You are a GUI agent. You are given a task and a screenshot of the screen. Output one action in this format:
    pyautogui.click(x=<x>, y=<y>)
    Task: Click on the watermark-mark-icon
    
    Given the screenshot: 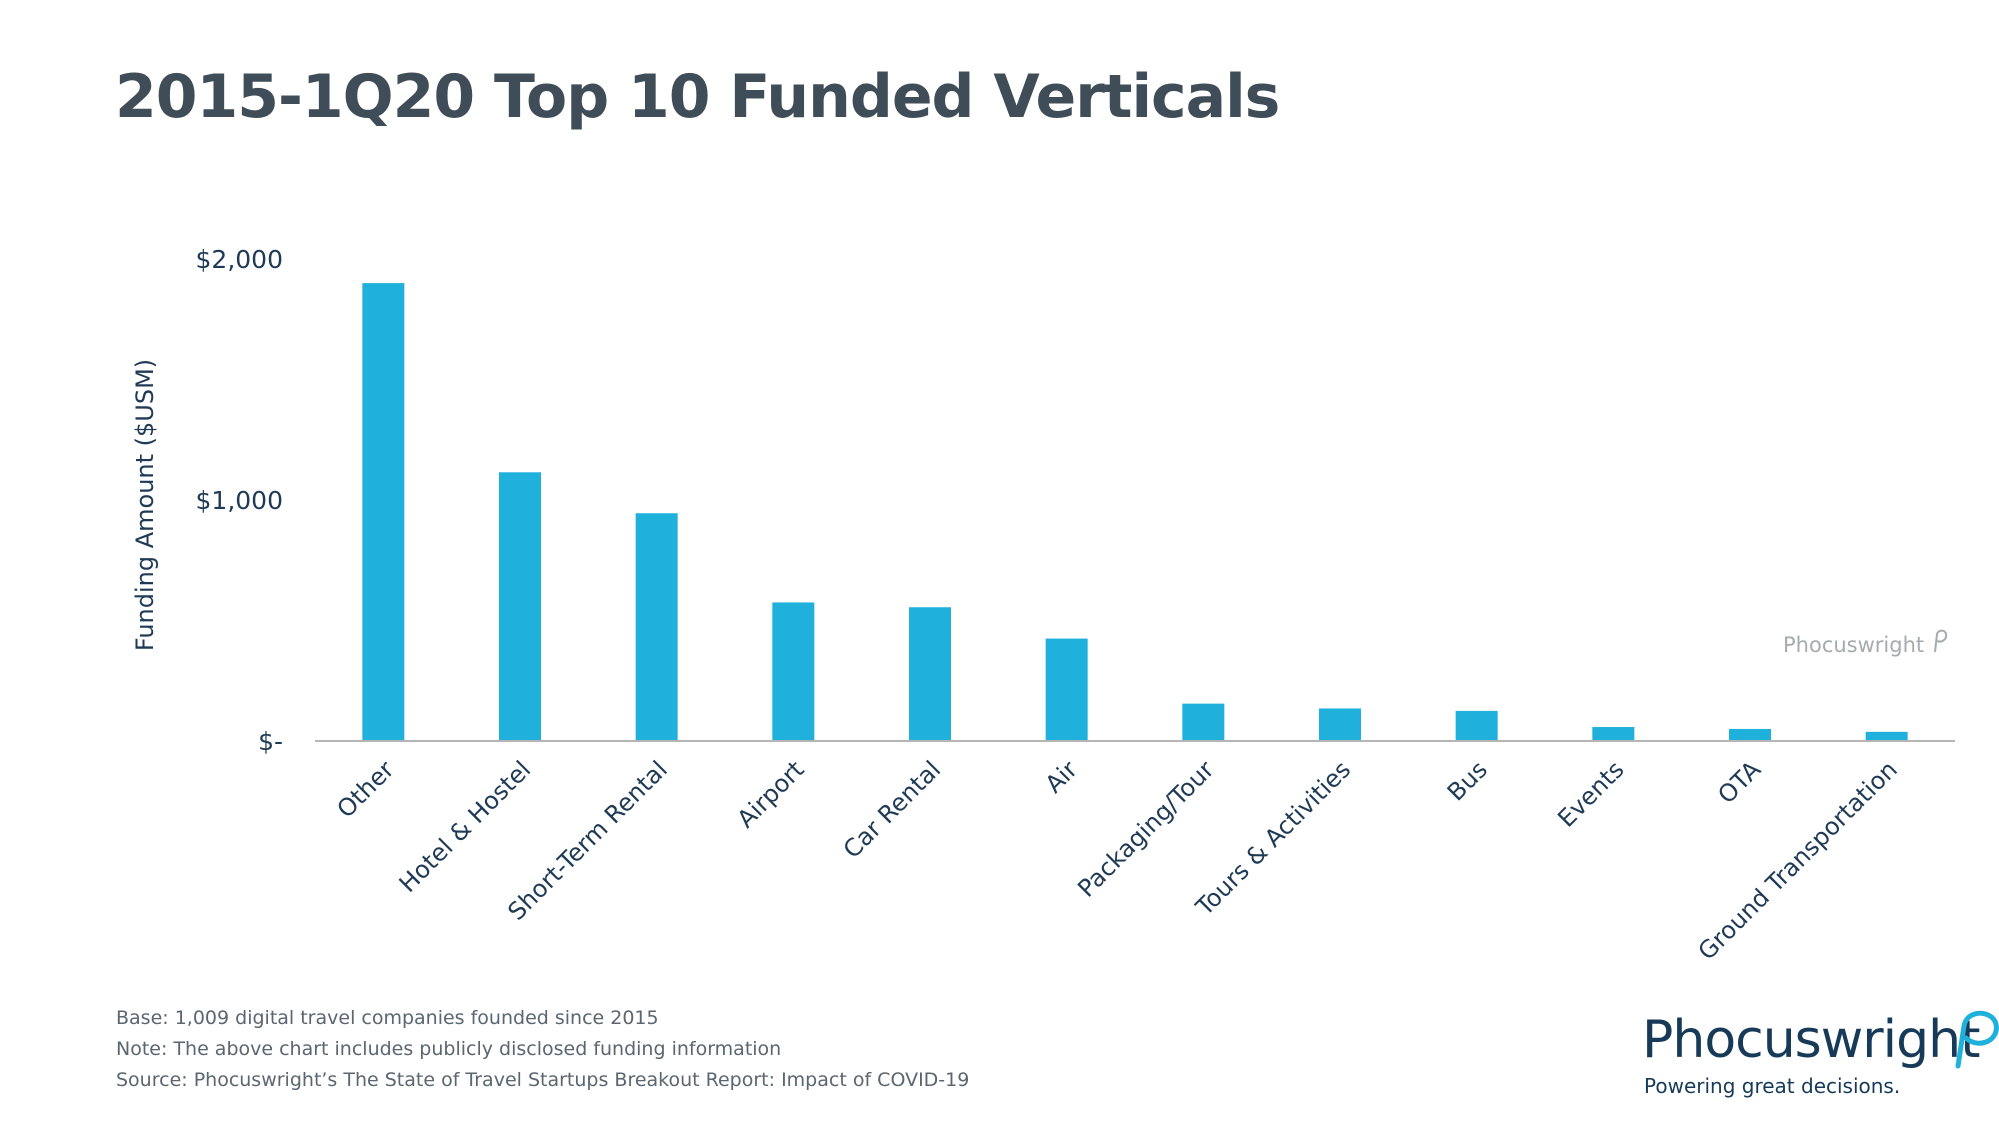 What is the action you would take?
    pyautogui.click(x=1940, y=641)
    